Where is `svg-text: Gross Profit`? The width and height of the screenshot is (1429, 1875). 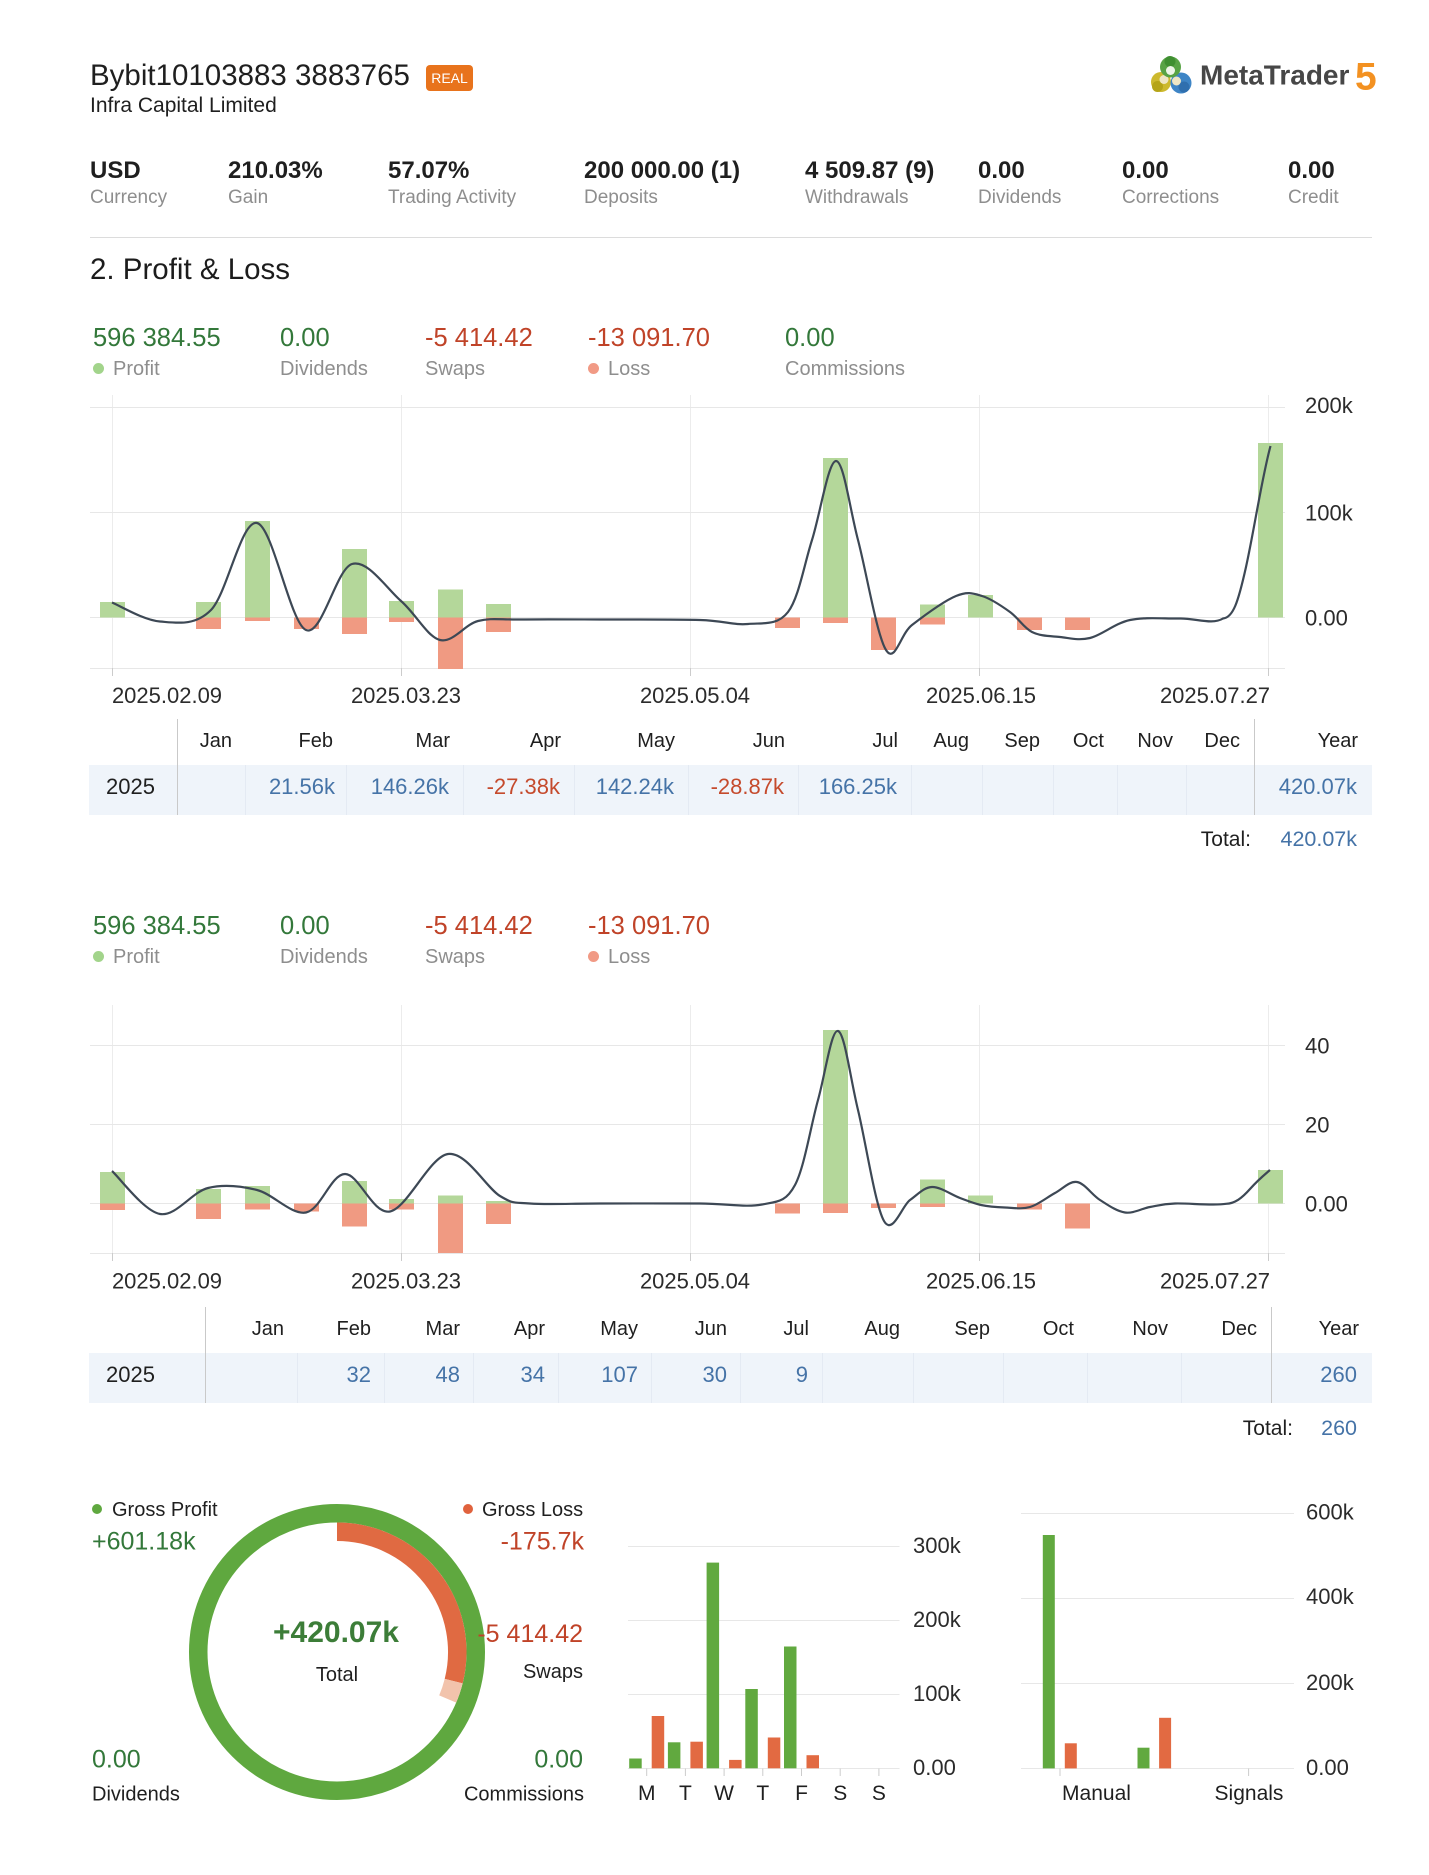 svg-text: Gross Profit is located at coordinates (165, 1510).